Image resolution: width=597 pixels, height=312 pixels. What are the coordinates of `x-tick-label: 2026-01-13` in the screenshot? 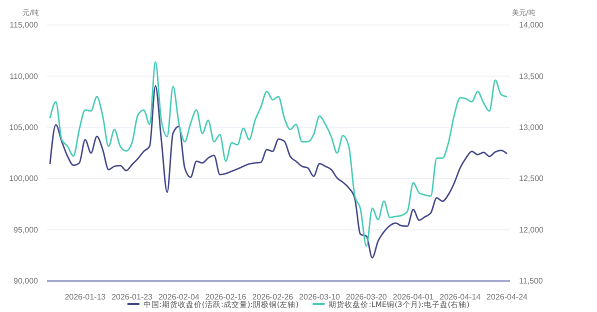 It's located at (85, 297).